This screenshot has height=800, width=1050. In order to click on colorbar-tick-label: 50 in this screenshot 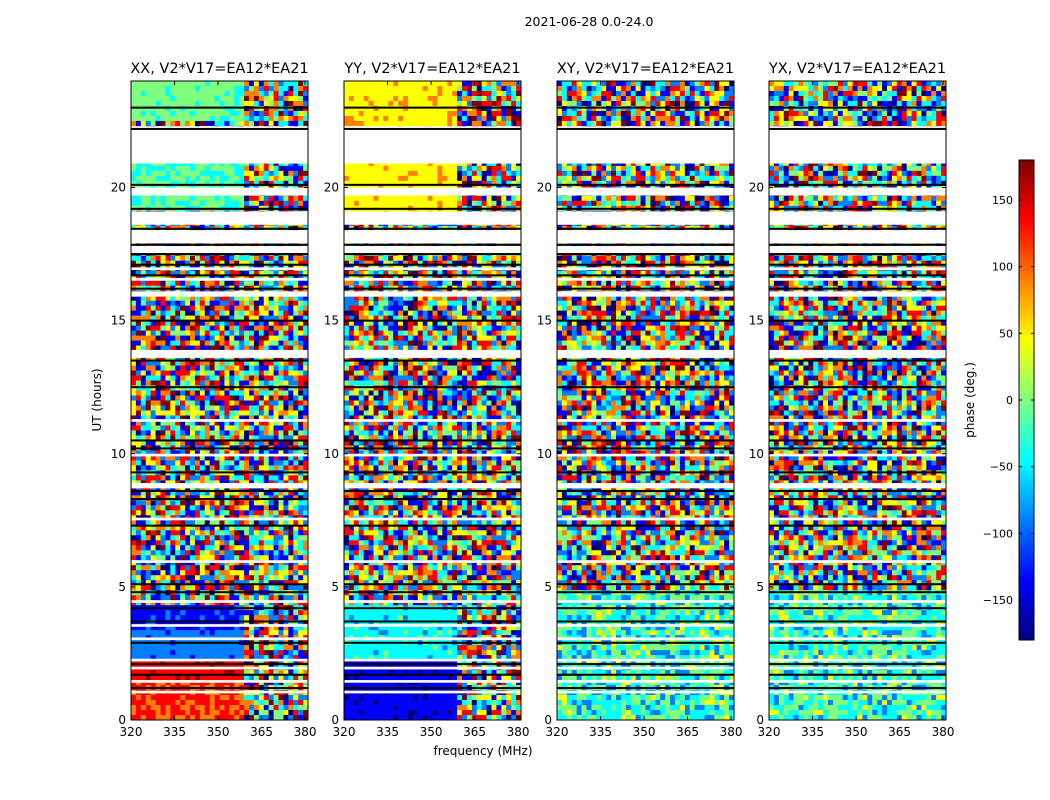, I will do `click(1006, 333)`.